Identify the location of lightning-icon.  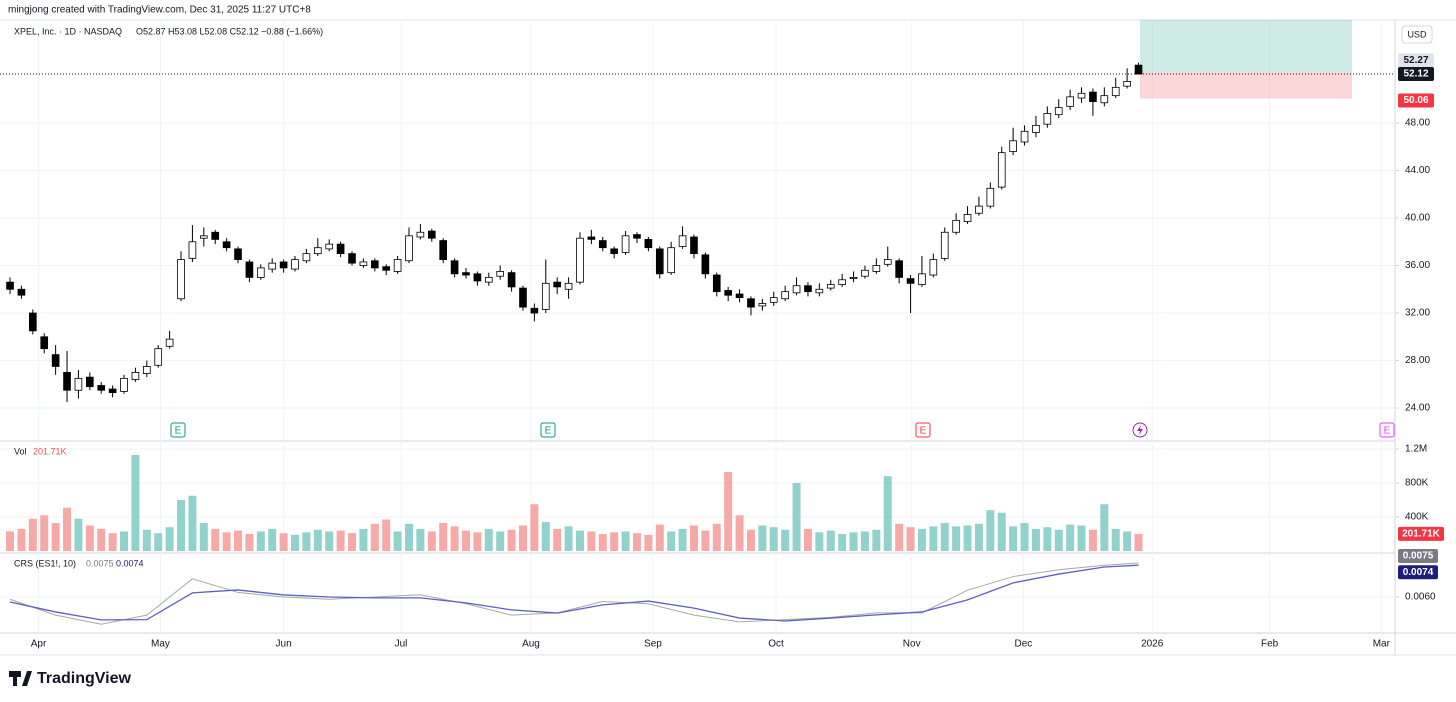
(1140, 430).